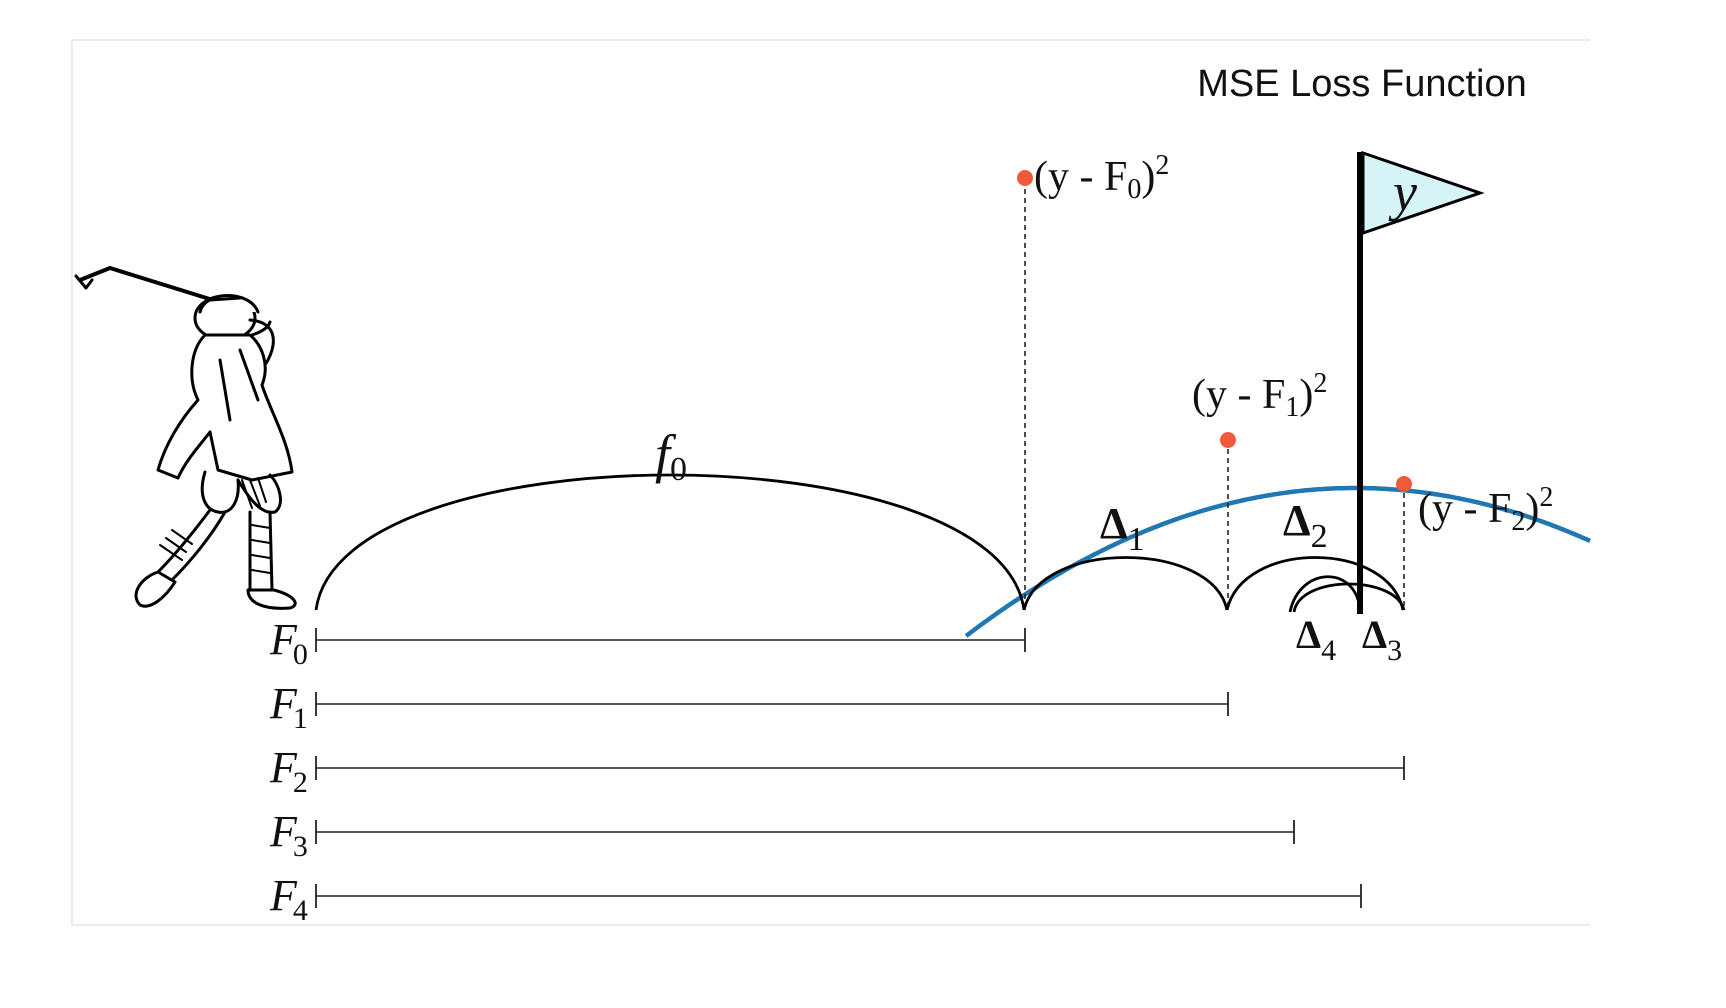 The image size is (1726, 1008). I want to click on row-label: F1, so click(288, 707).